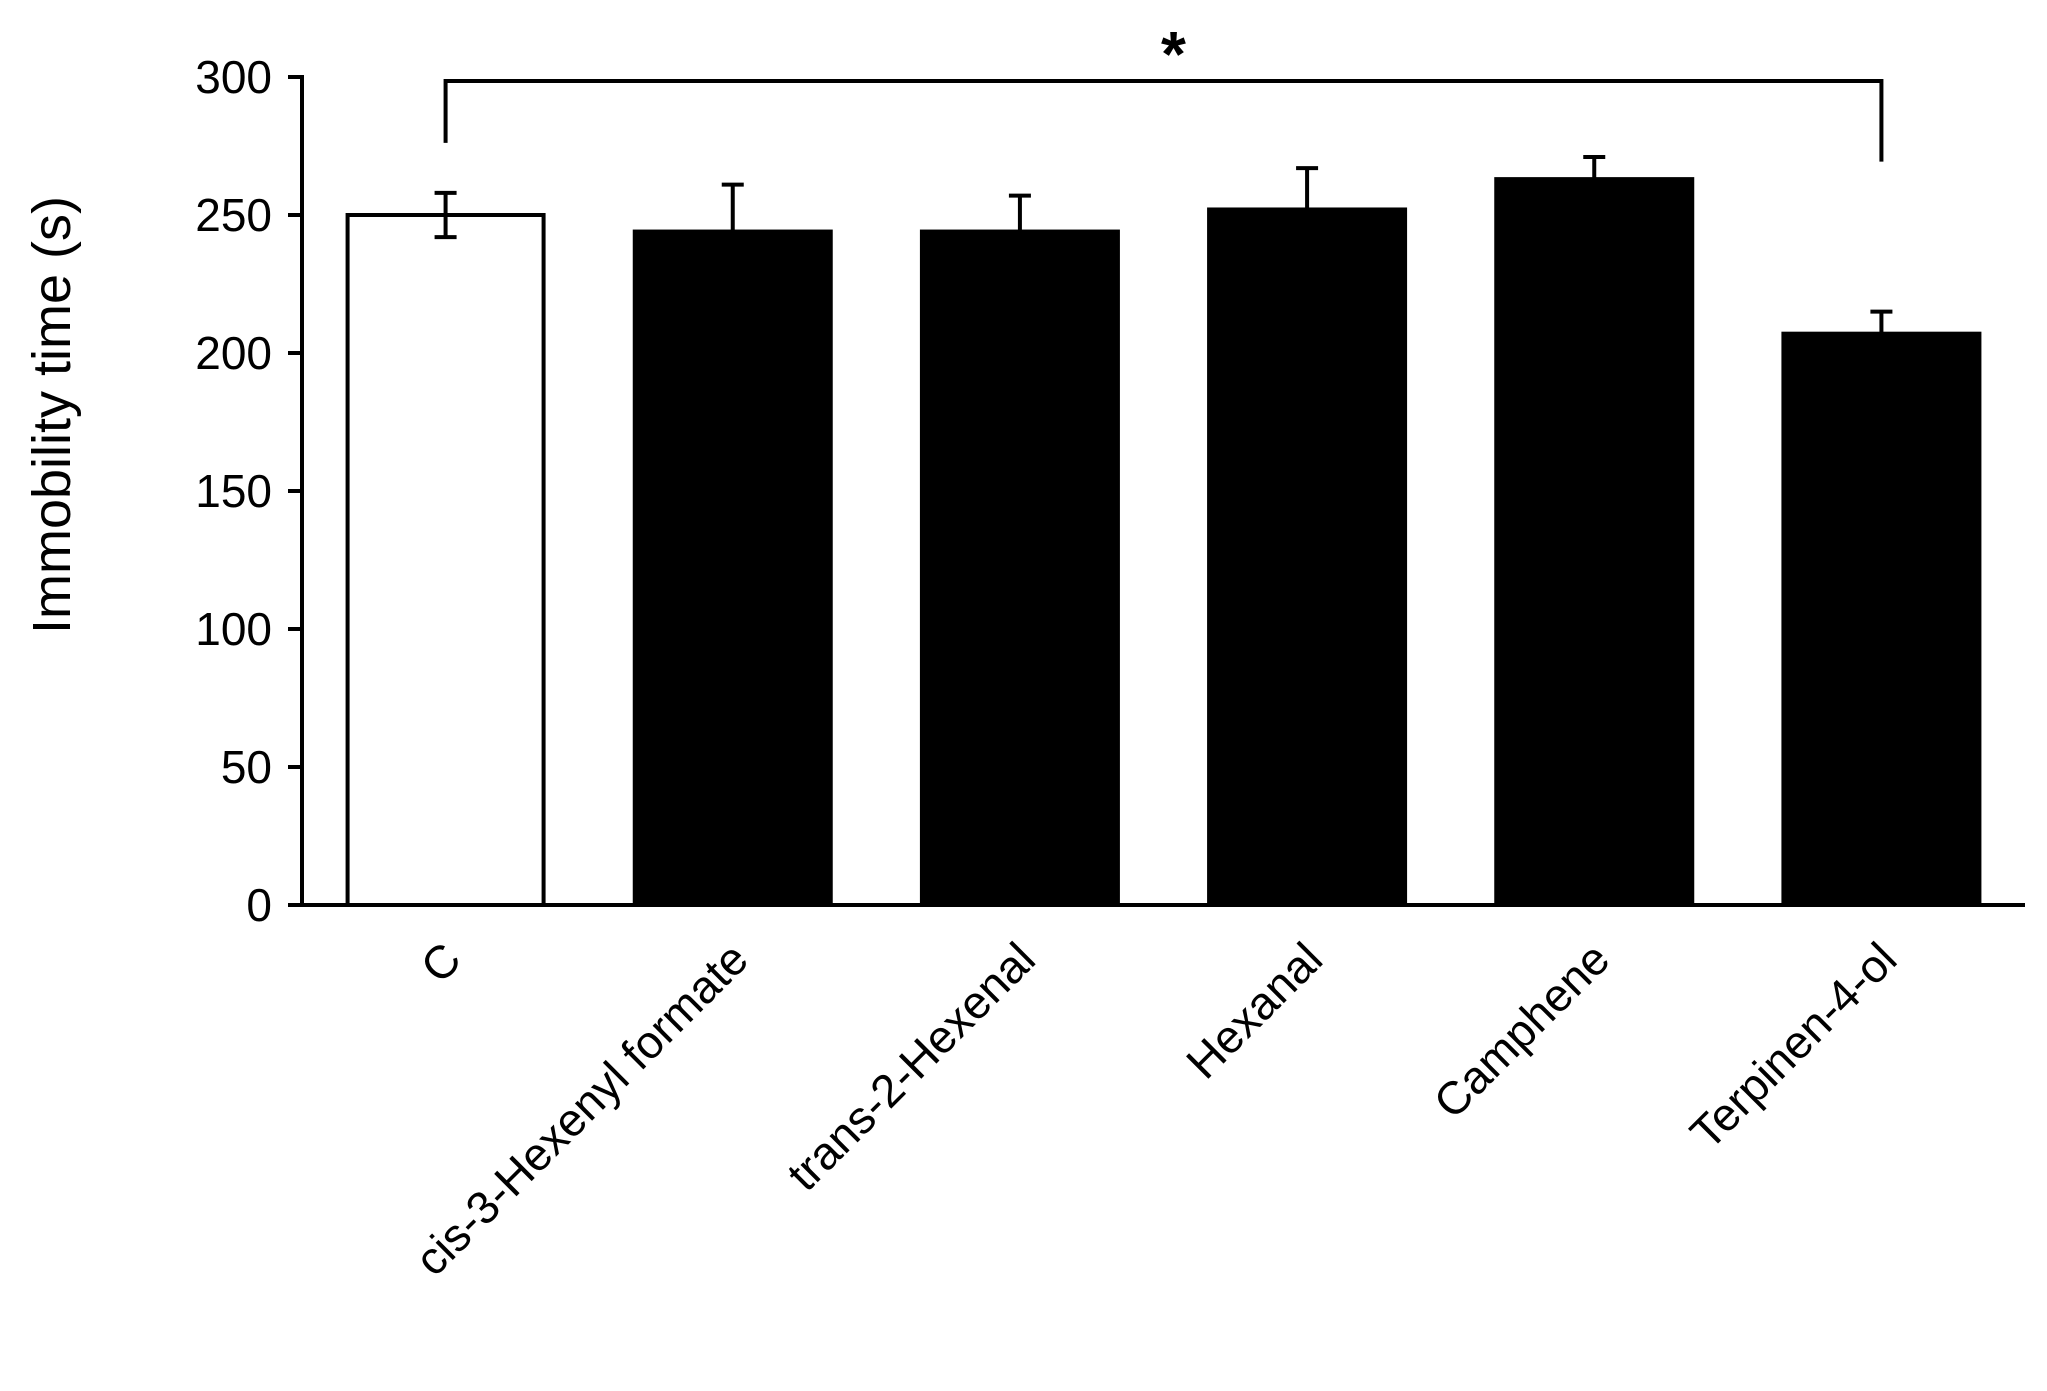 The image size is (2047, 1391). I want to click on x-category-label-5: Terpinen-4-ol, so click(1793, 1045).